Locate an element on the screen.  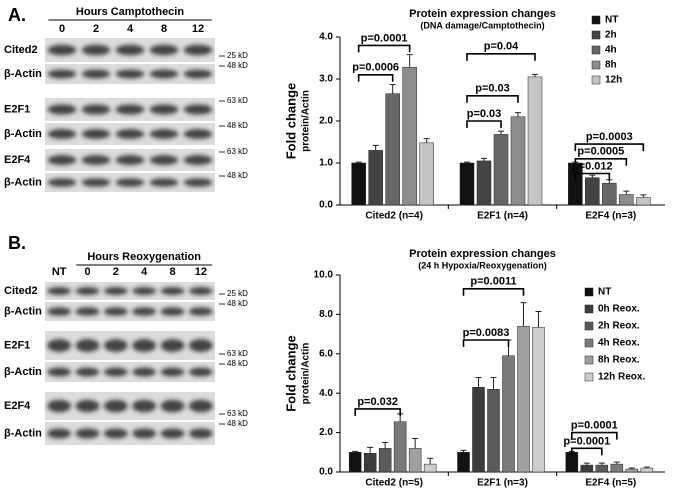
x-tick-label: E2F1 (n=3) is located at coordinates (502, 483).